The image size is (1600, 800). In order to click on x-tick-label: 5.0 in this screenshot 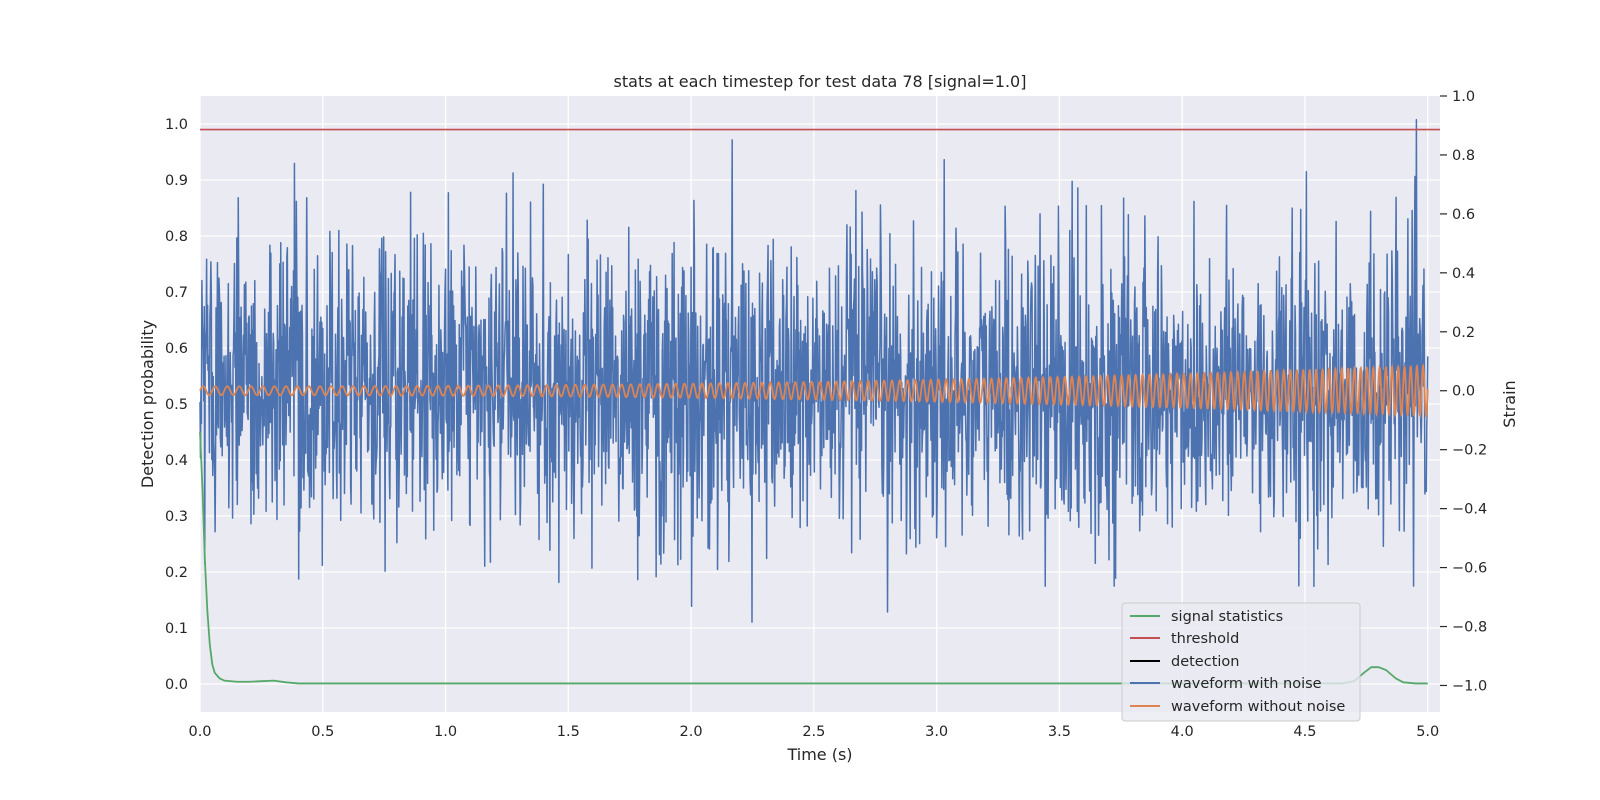, I will do `click(1427, 732)`.